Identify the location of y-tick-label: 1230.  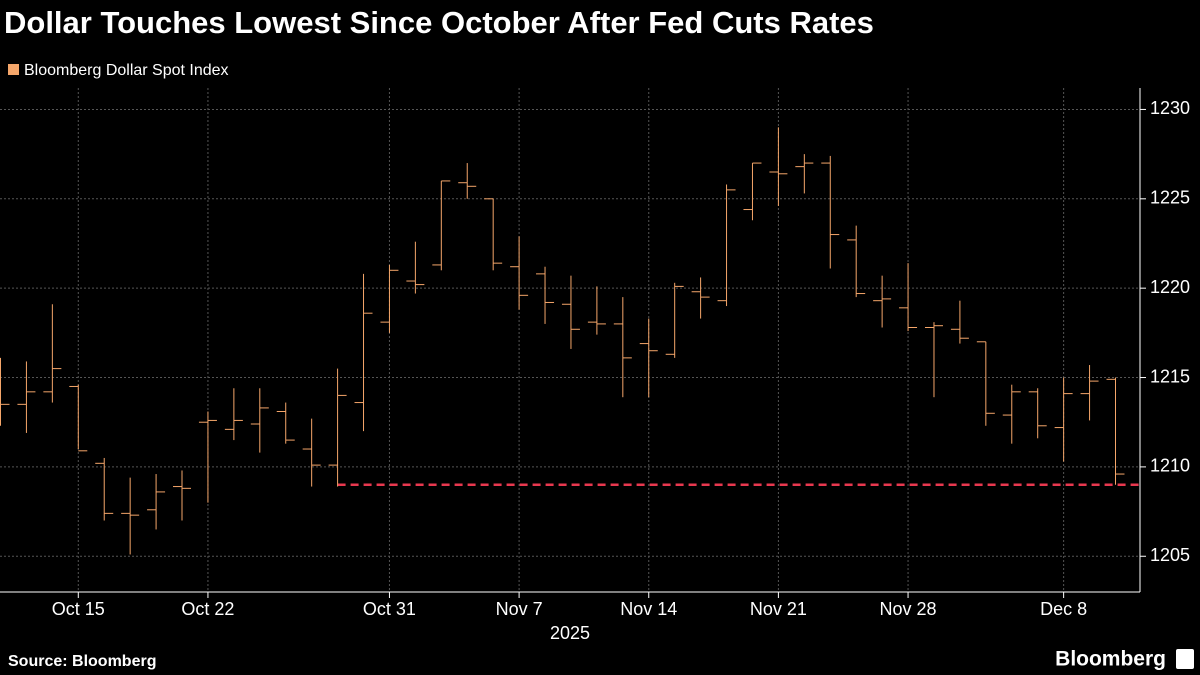
(1170, 108).